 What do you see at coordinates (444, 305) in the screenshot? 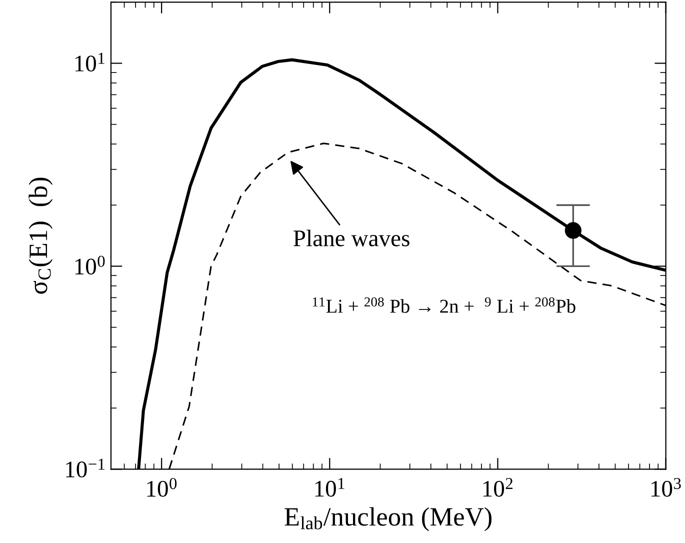
I see `annotation: $^{11}$Li + $^{208}$ Pb → 2n + $^{9}$ Li + $^{208}$Pb` at bounding box center [444, 305].